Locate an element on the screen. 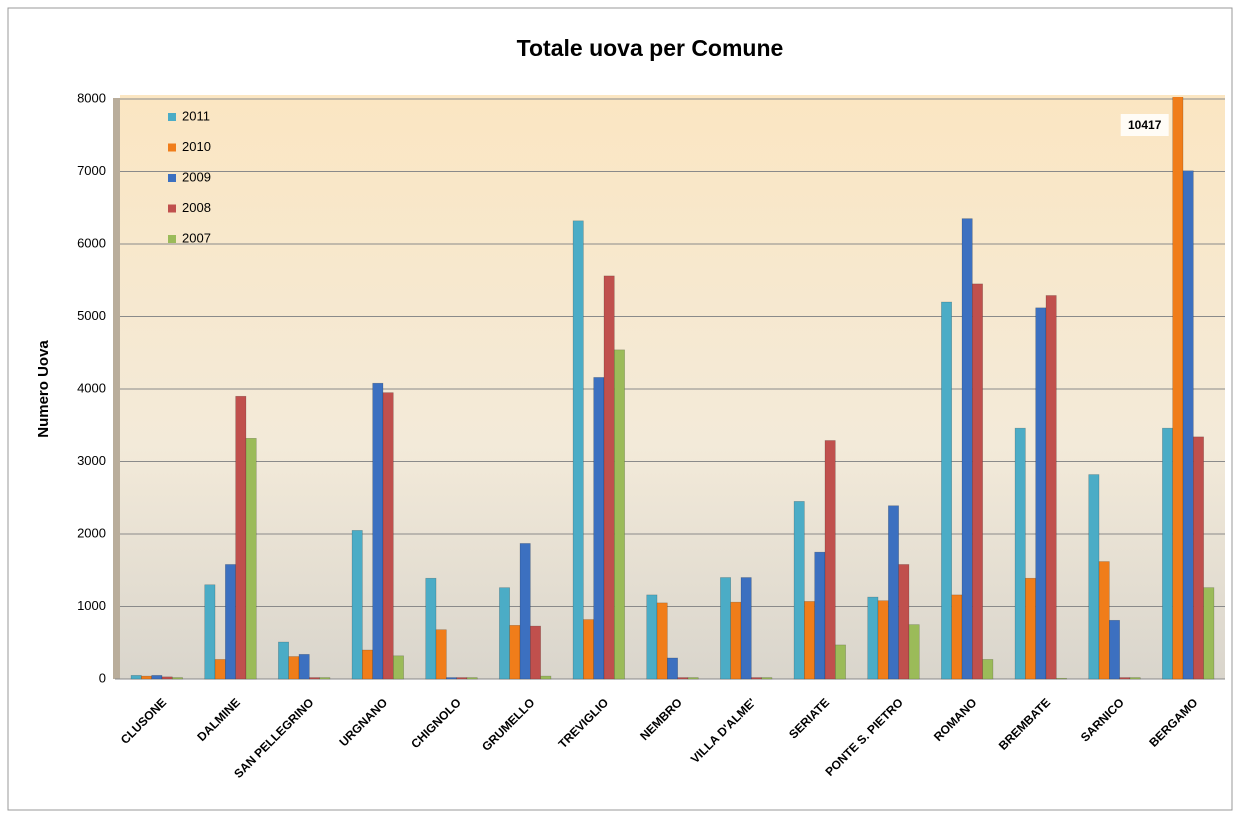 This screenshot has width=1239, height=823. legend-label: 2007 is located at coordinates (196, 237).